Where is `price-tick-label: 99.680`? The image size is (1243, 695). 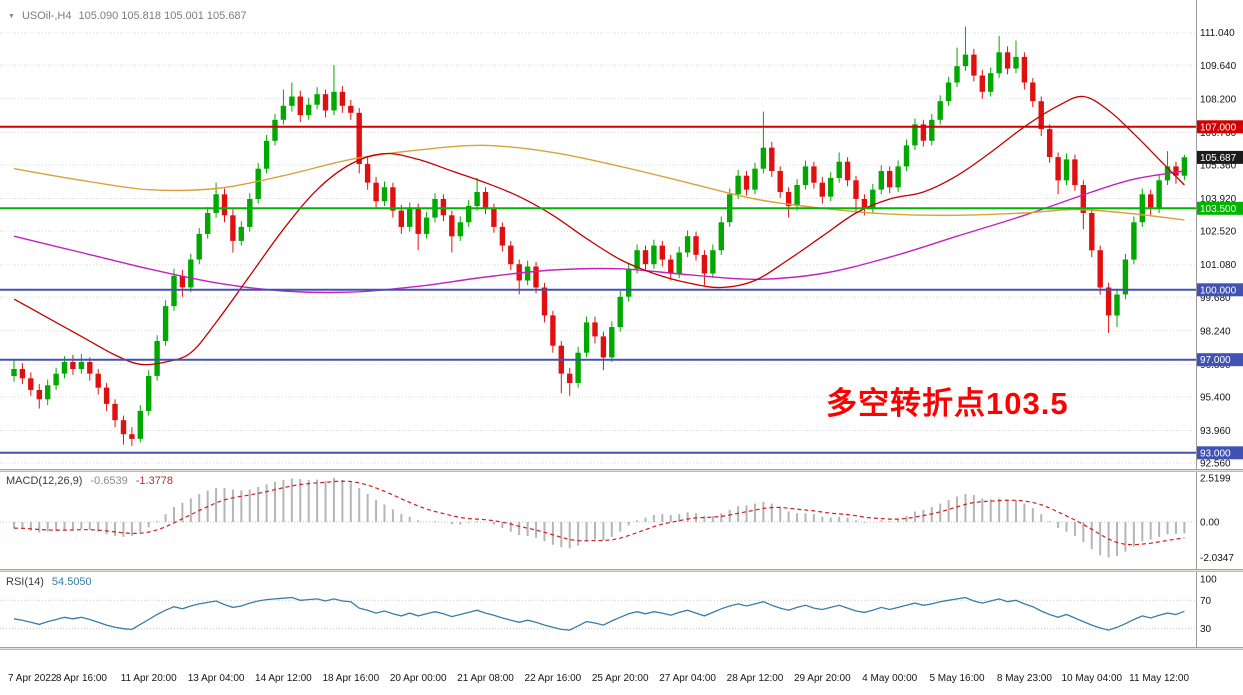 price-tick-label: 99.680 is located at coordinates (1215, 298).